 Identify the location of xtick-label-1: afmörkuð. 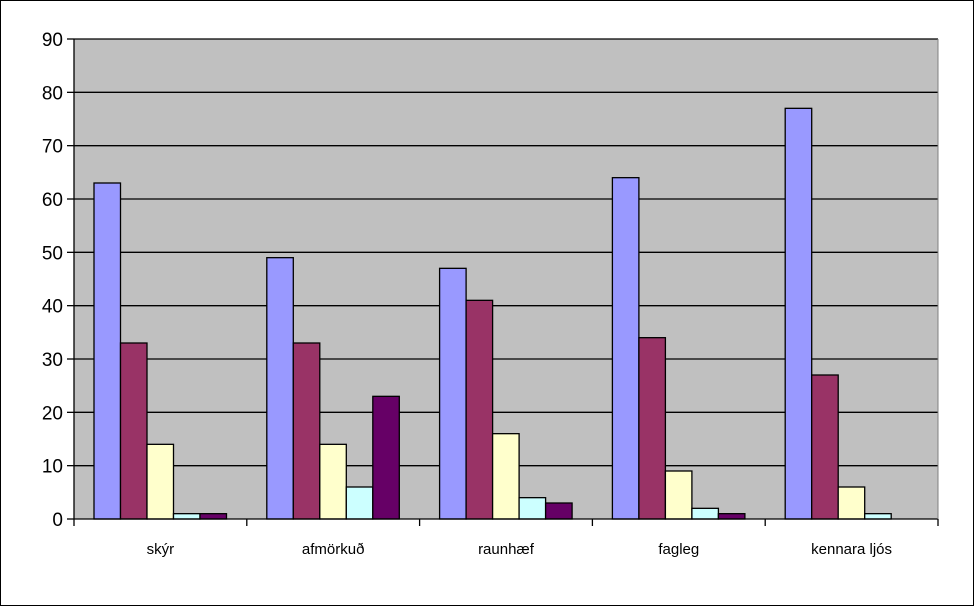
(333, 549).